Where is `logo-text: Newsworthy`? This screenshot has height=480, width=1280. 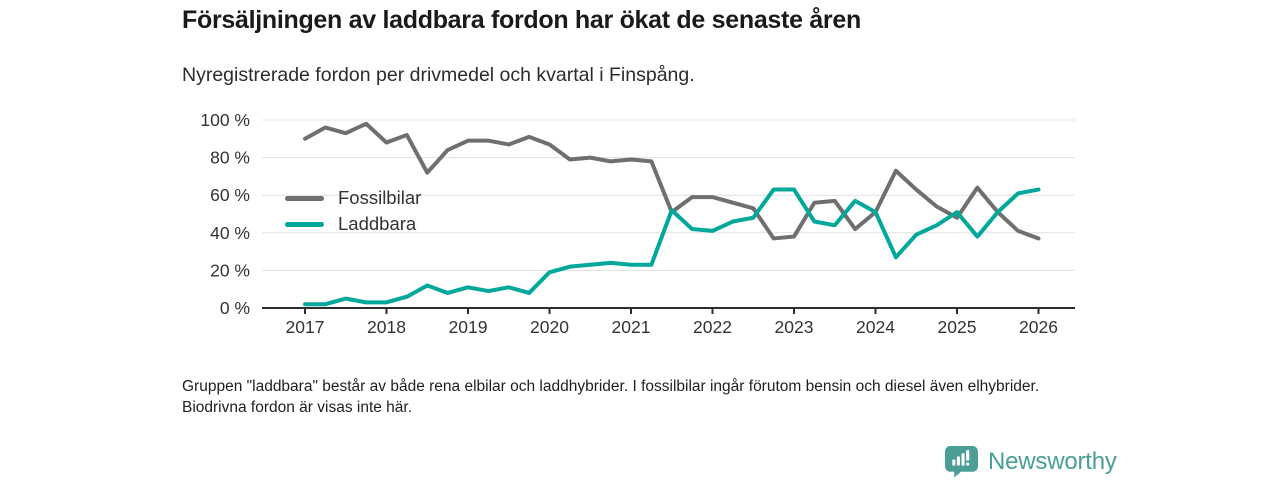 logo-text: Newsworthy is located at coordinates (1052, 461).